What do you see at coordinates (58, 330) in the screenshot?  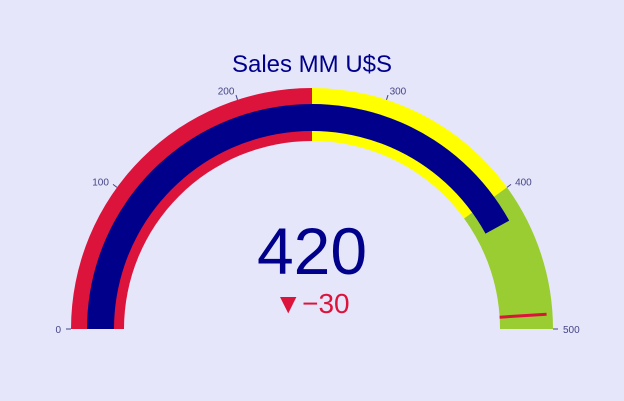 I see `gauge-tick-label-0: 0` at bounding box center [58, 330].